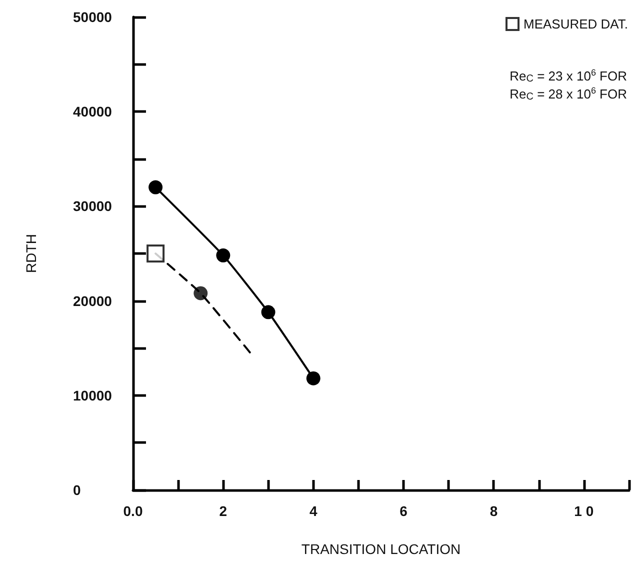 This screenshot has height=580, width=633. Describe the element at coordinates (584, 511) in the screenshot. I see `x-tick-label: 1 0` at that location.